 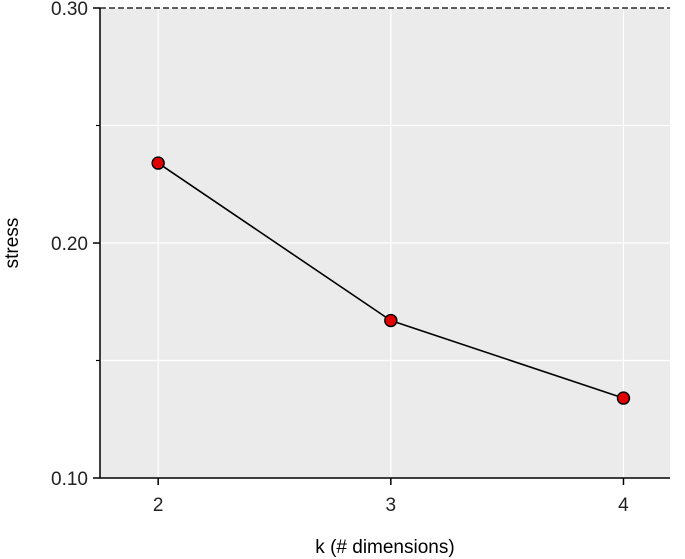 What do you see at coordinates (69, 10) in the screenshot?
I see `y-tick-label: 0.30` at bounding box center [69, 10].